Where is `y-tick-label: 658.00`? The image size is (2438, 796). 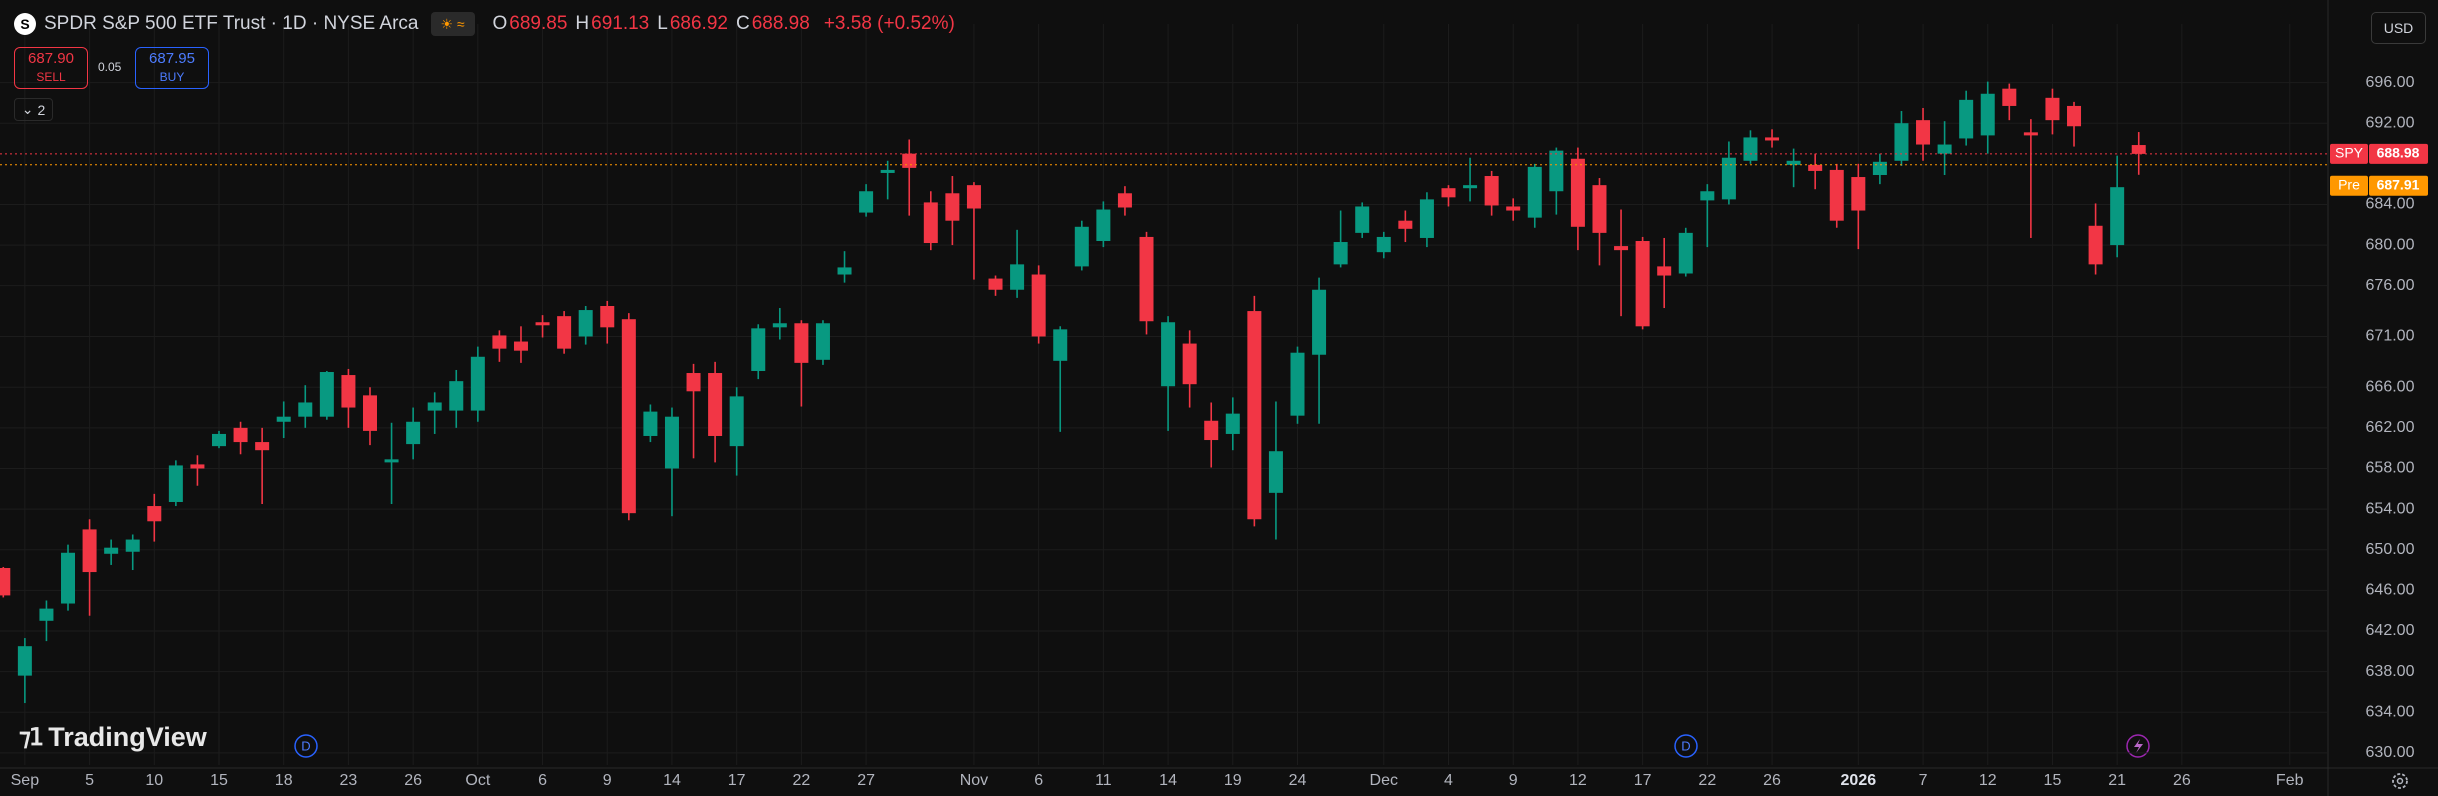 y-tick-label: 658.00 is located at coordinates (2390, 468).